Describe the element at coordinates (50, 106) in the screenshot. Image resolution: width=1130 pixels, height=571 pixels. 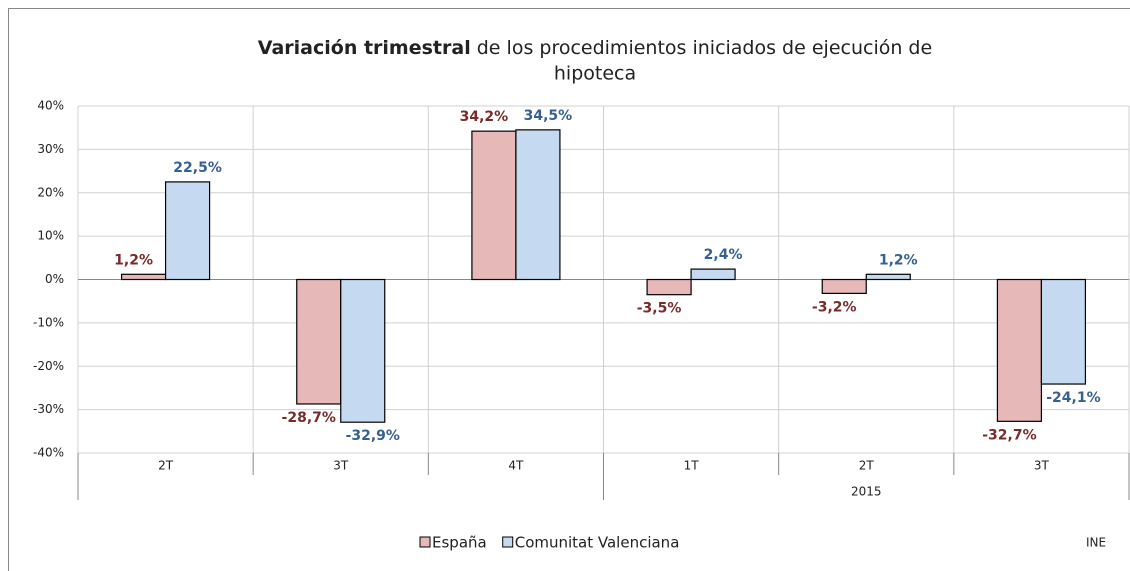
I see `y-tick-label: 40%` at that location.